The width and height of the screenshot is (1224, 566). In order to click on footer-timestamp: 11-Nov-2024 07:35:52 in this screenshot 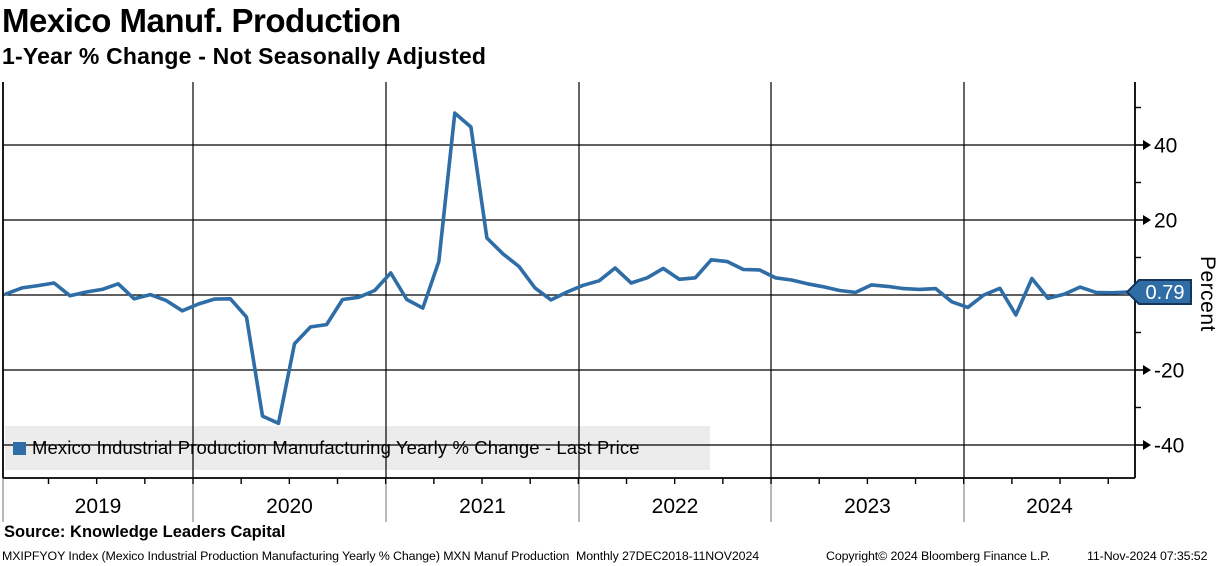, I will do `click(1147, 556)`.